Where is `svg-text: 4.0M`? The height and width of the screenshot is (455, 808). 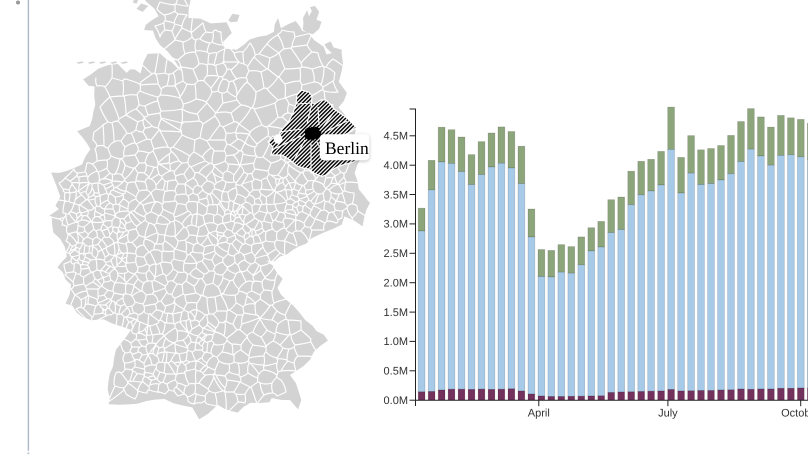
svg-text: 4.0M is located at coordinates (396, 166).